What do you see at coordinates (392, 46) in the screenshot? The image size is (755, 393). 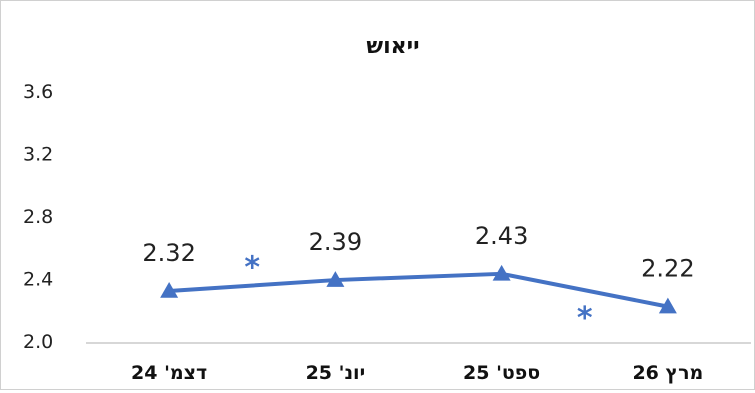 I see `chart-title: ייאוש` at bounding box center [392, 46].